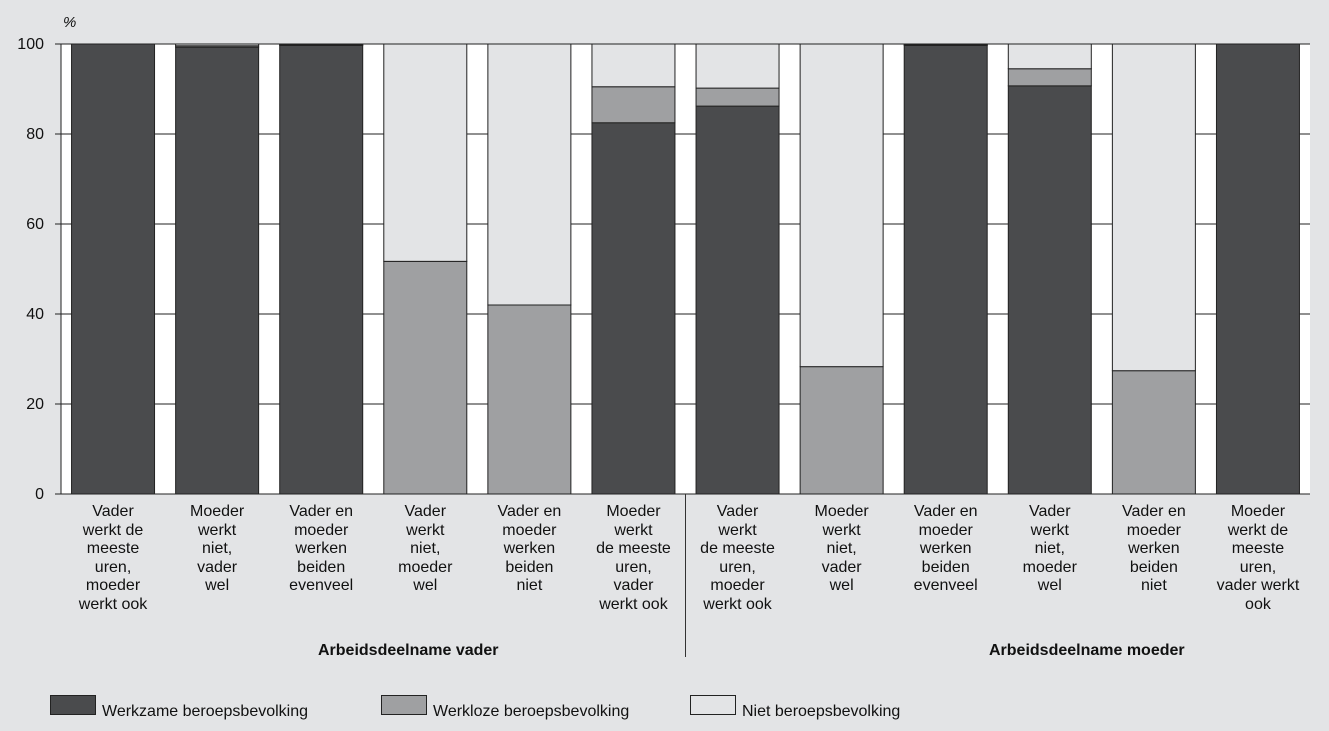 The width and height of the screenshot is (1329, 731). I want to click on x-tick-label-5: Moeder werkt de meeste uren, vader werkt ook, so click(633, 558).